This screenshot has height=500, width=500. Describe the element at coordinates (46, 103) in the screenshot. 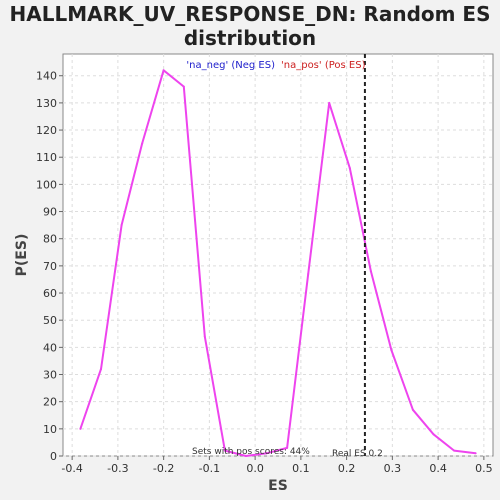

I see `y-tick-label: 130` at that location.